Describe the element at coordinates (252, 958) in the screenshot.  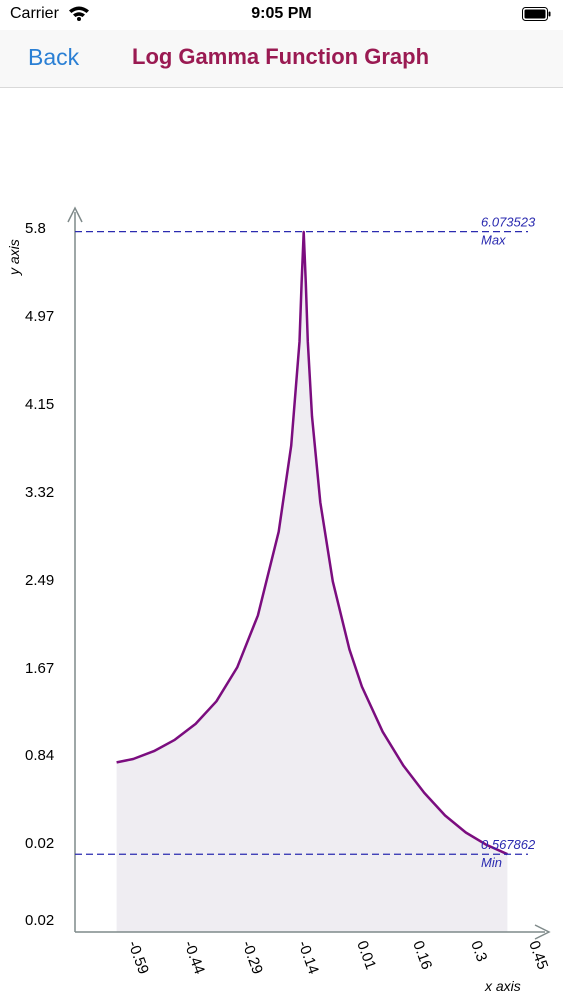
I see `x-tick-label: -0.29` at that location.